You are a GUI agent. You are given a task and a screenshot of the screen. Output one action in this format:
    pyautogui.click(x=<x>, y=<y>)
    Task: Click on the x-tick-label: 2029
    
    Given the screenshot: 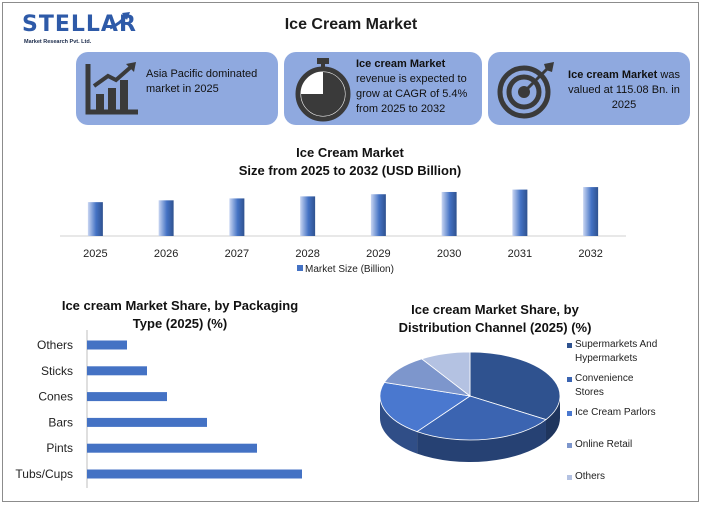 What is the action you would take?
    pyautogui.click(x=378, y=254)
    